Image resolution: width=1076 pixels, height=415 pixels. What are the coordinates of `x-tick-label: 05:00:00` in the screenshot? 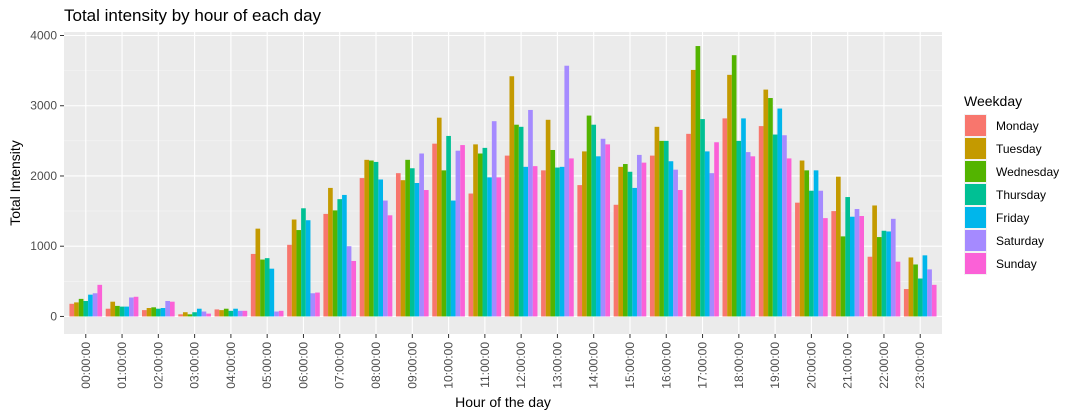 It's located at (267, 365).